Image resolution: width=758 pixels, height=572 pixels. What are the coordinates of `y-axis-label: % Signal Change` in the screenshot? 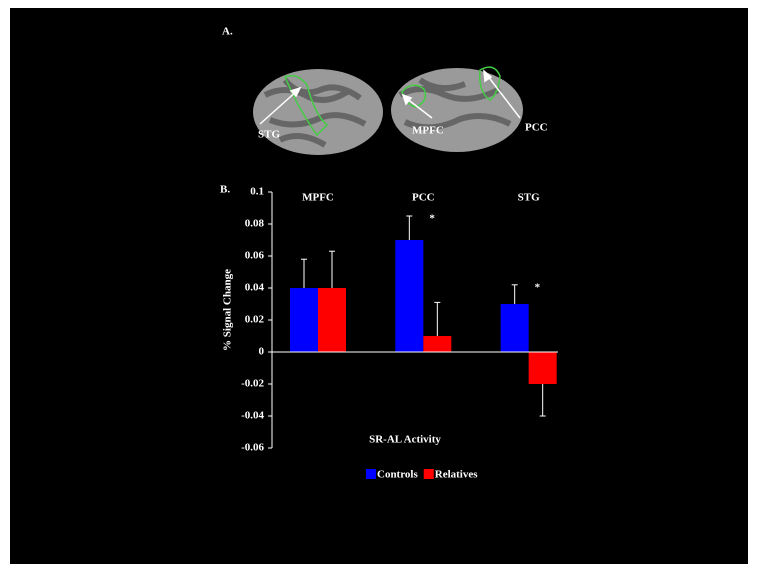 It's located at (228, 310).